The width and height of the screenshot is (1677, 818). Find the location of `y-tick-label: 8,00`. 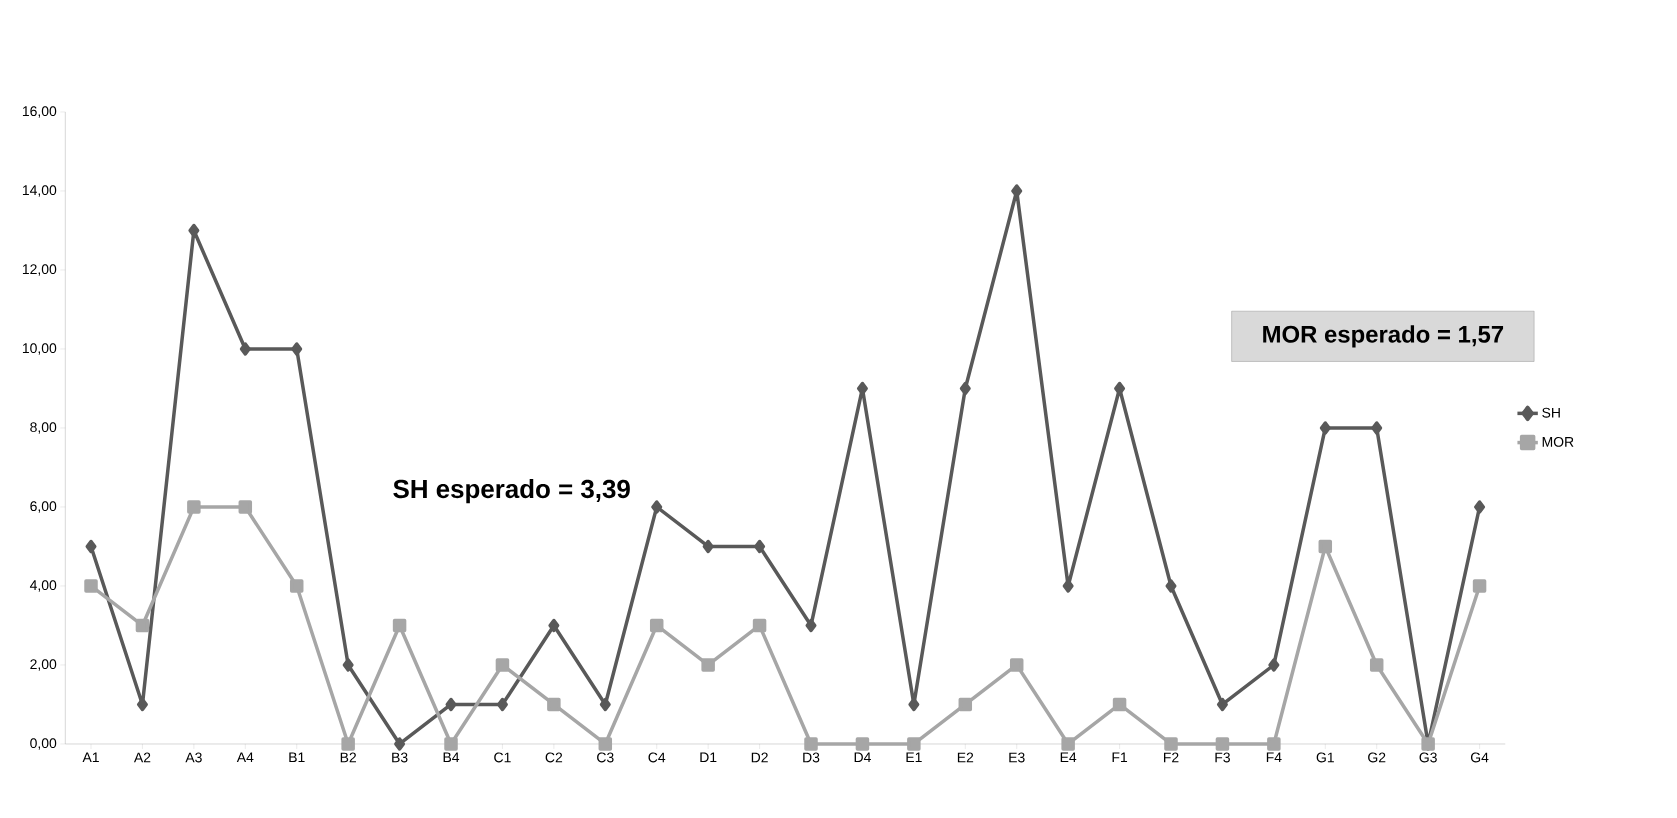

y-tick-label: 8,00 is located at coordinates (43, 428).